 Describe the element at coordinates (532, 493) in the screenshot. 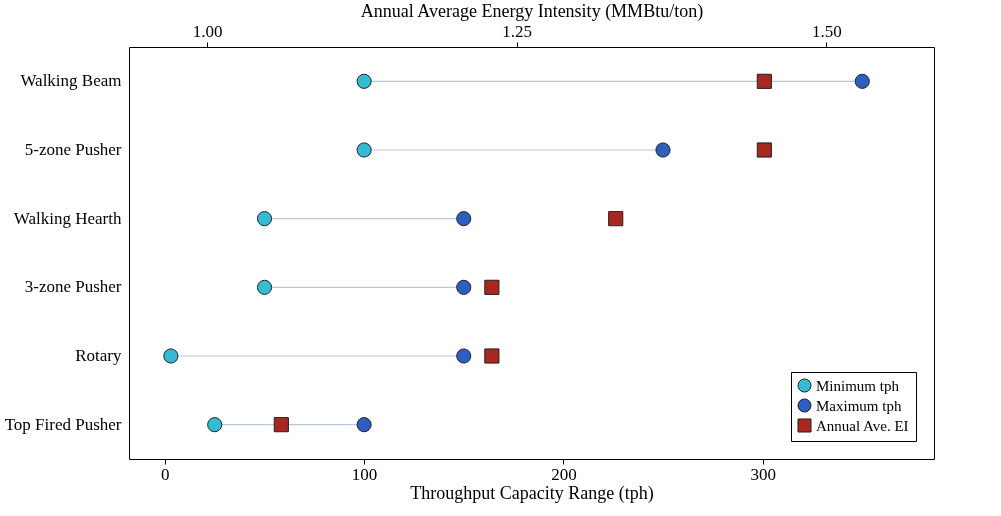

I see `x-axis-title: Throughput Capacity Range (tph)` at that location.